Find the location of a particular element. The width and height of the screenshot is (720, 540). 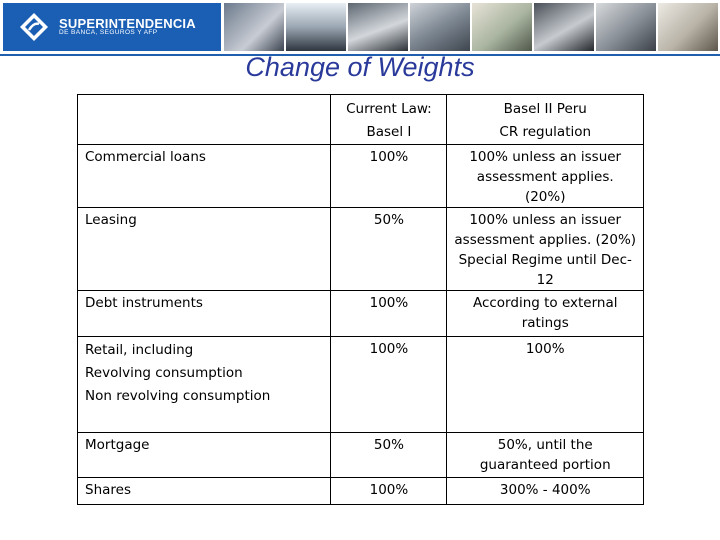

row-item: Leasing is located at coordinates (111, 220).